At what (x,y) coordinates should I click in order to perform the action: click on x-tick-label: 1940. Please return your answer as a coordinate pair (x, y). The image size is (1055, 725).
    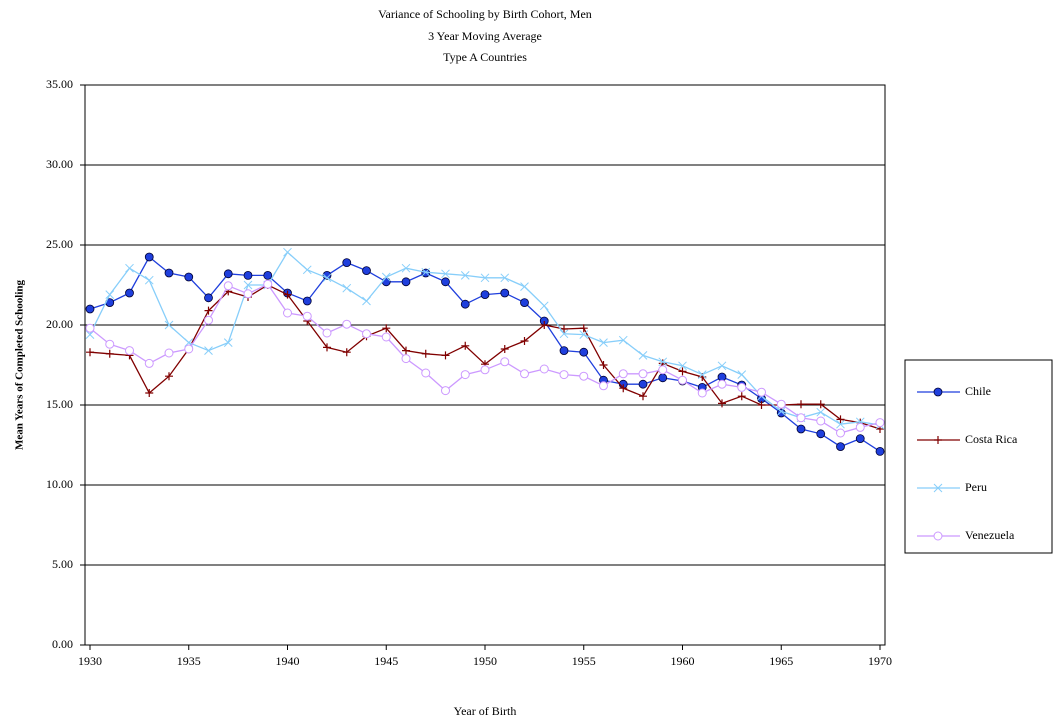
    Looking at the image, I should click on (288, 661).